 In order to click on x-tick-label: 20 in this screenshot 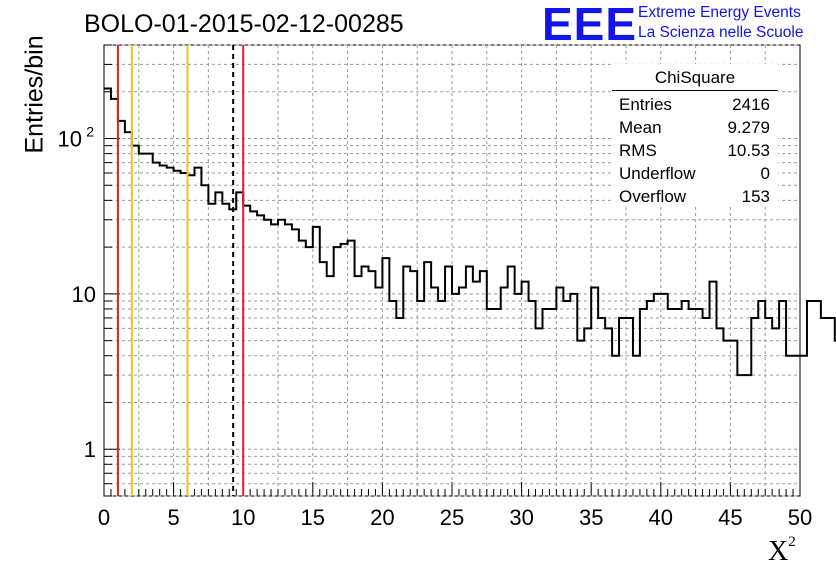, I will do `click(382, 517)`.